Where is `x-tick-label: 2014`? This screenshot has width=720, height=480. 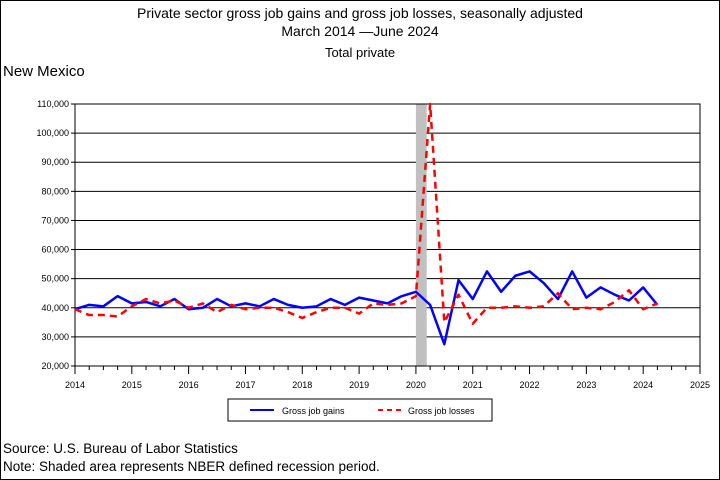
x-tick-label: 2014 is located at coordinates (75, 385).